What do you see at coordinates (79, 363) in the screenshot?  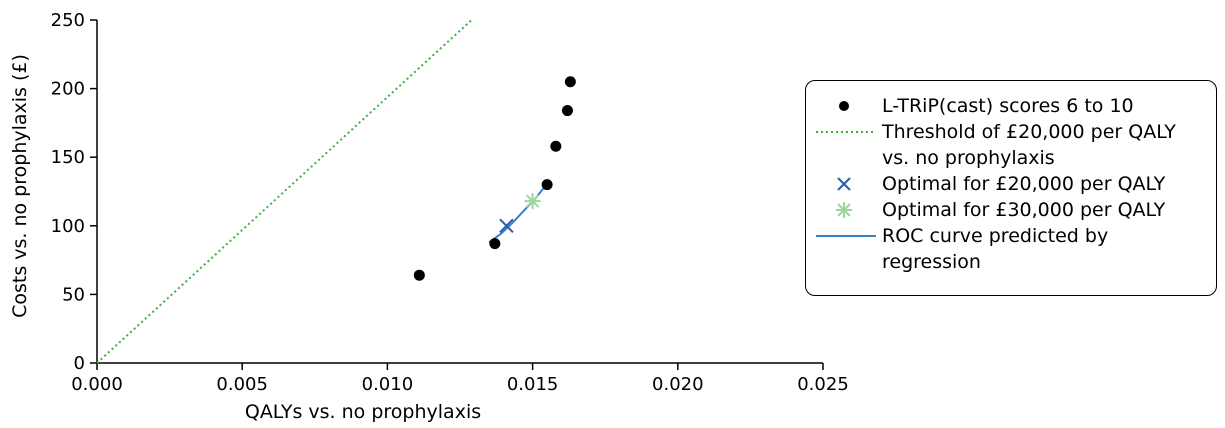 I see `y-tick-label: 0` at bounding box center [79, 363].